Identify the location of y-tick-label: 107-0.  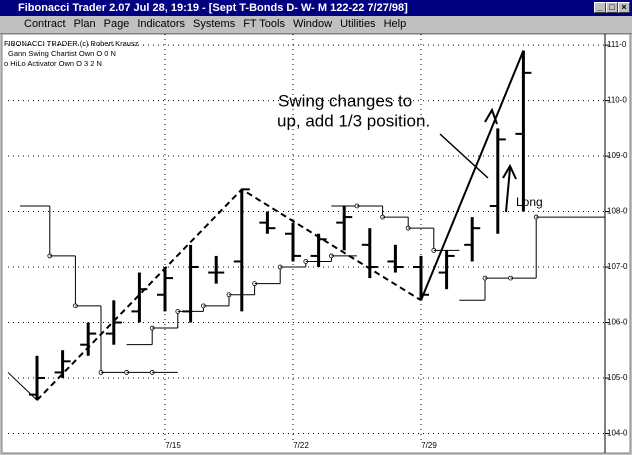
(617, 266).